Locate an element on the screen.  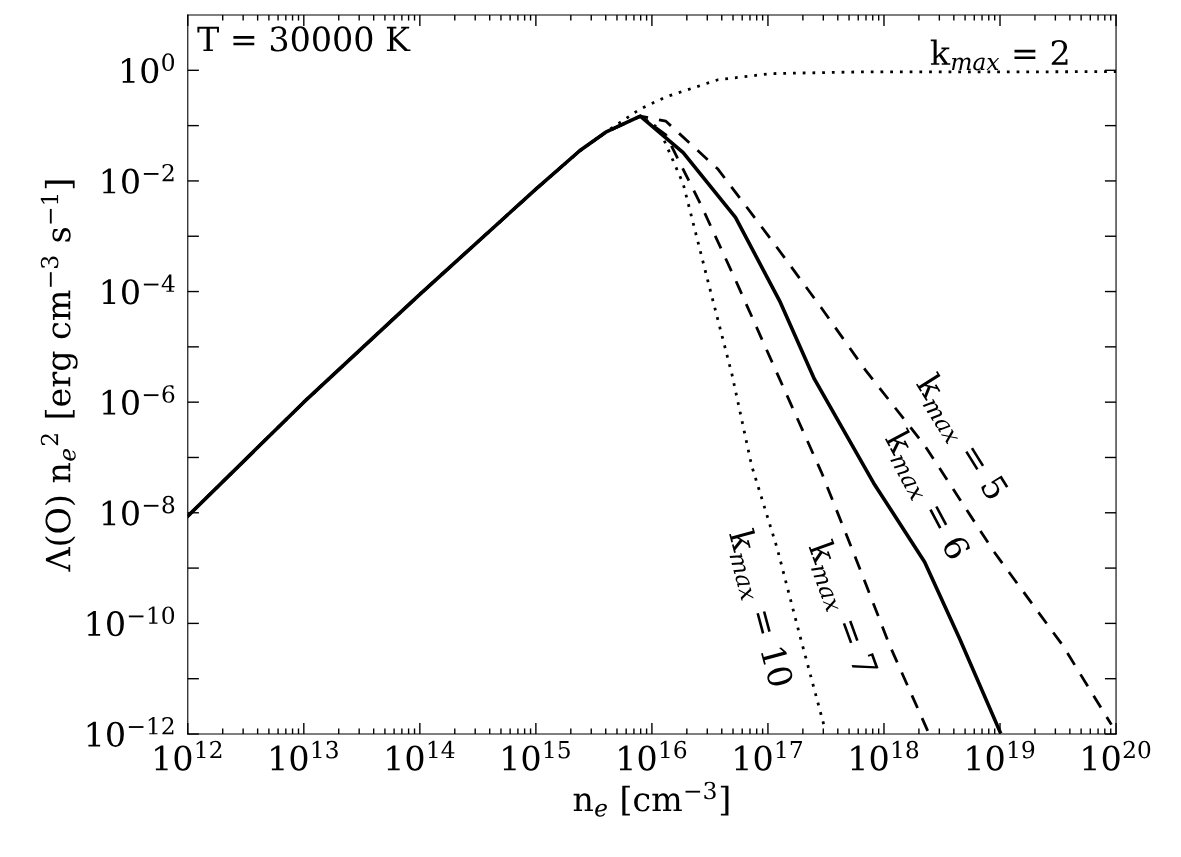
y-tick-label: 10$^{−10}$ is located at coordinates (131, 621).